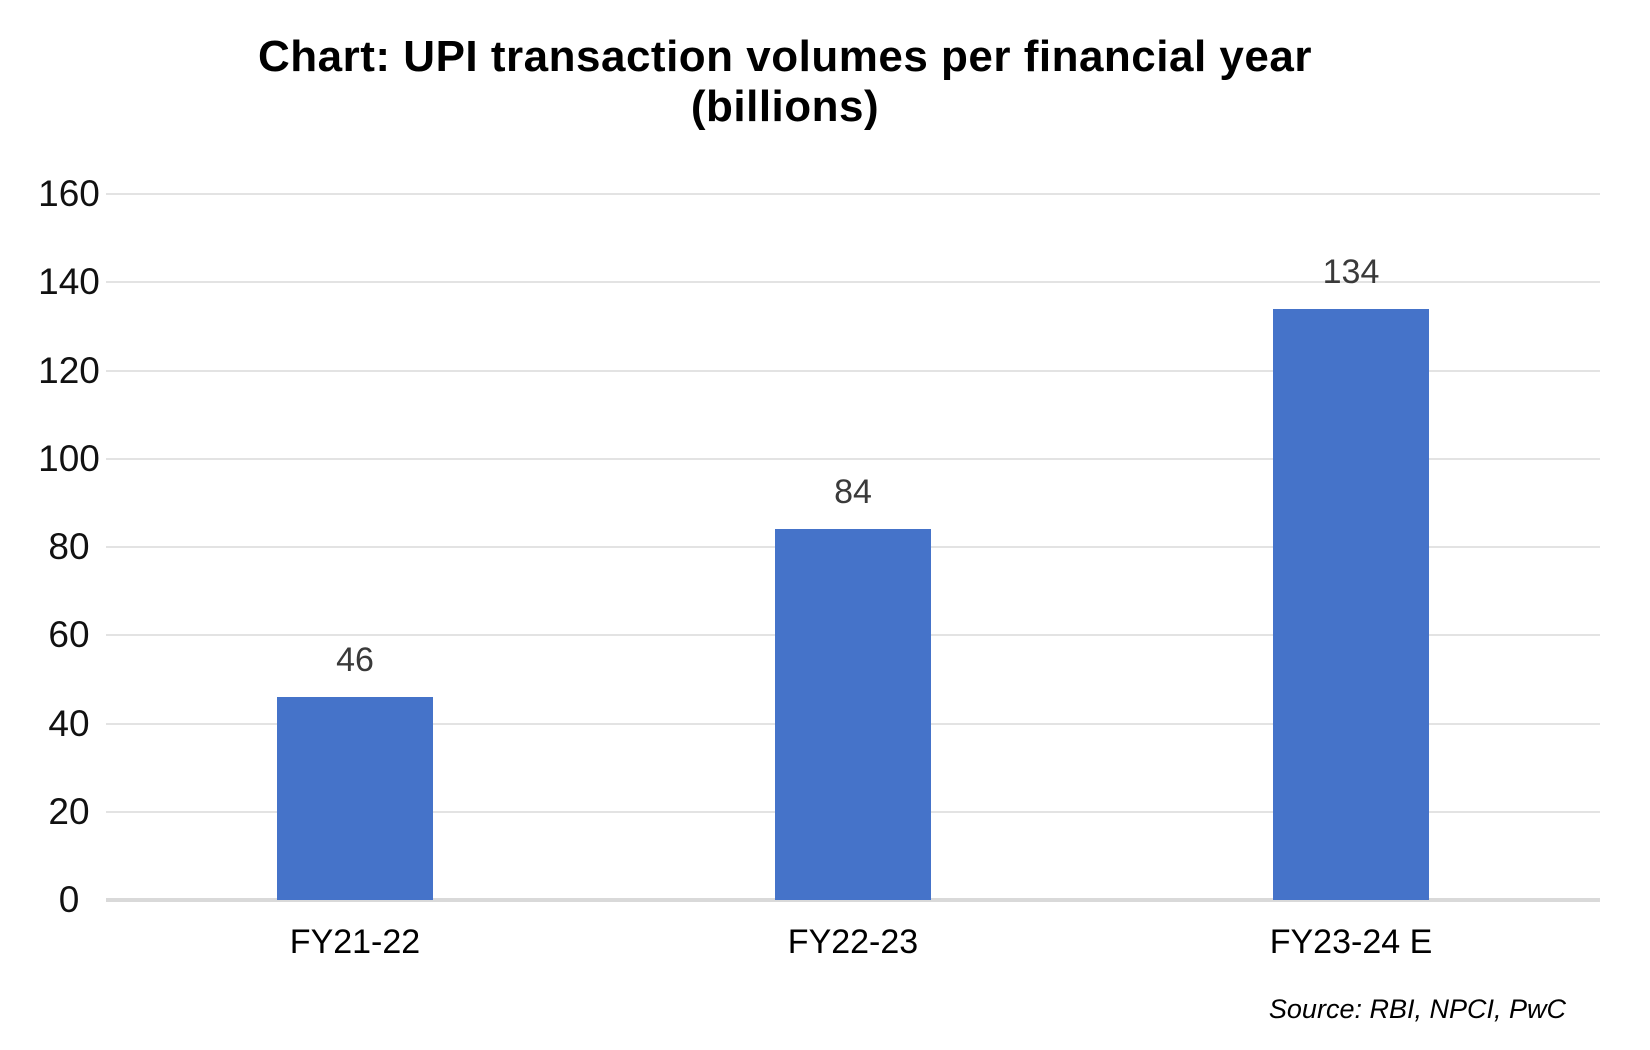  What do you see at coordinates (355, 942) in the screenshot?
I see `x-tick-label-FY21-22: FY21-22` at bounding box center [355, 942].